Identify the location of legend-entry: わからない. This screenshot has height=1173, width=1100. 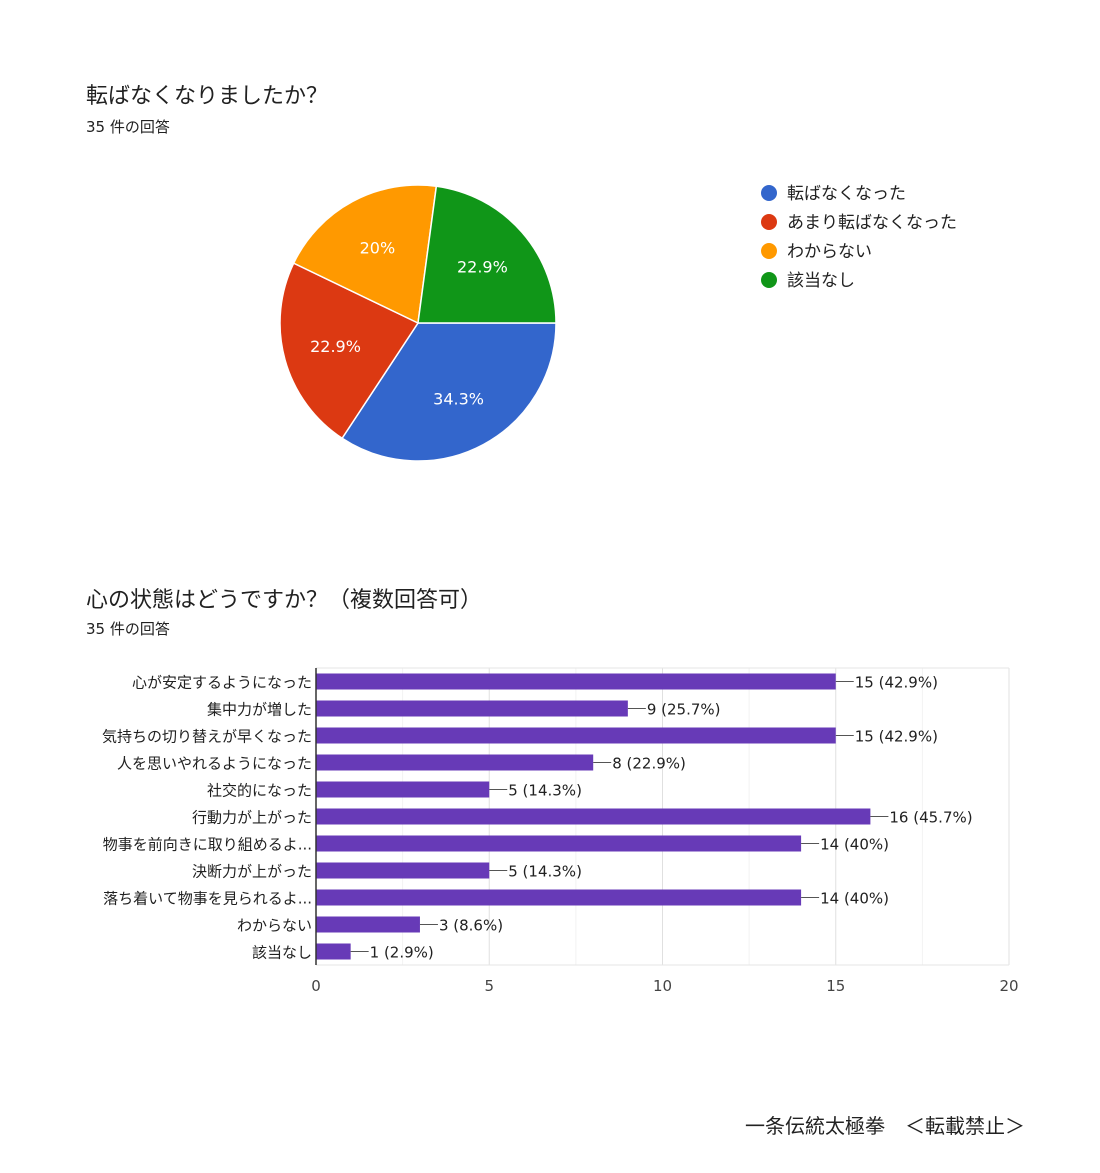
(829, 252).